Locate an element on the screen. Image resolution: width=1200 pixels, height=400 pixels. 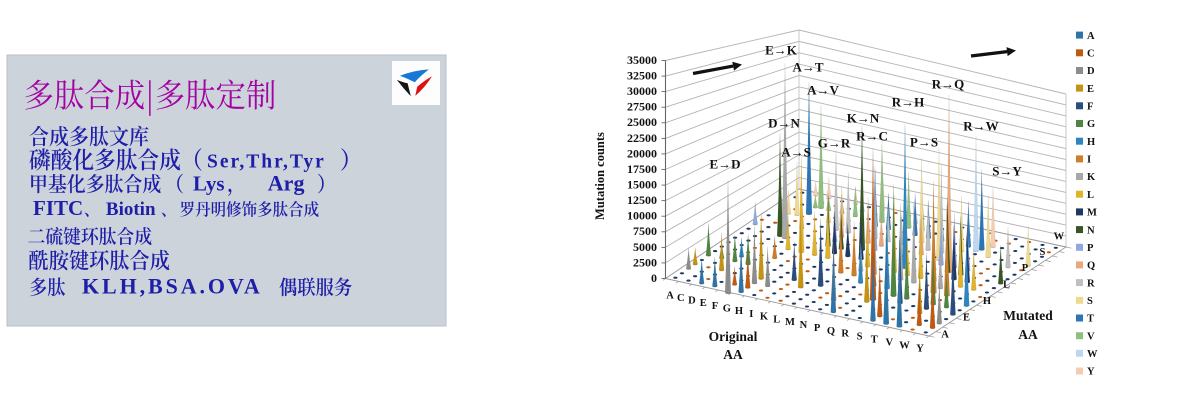
svg-text: 32500 is located at coordinates (642, 76).